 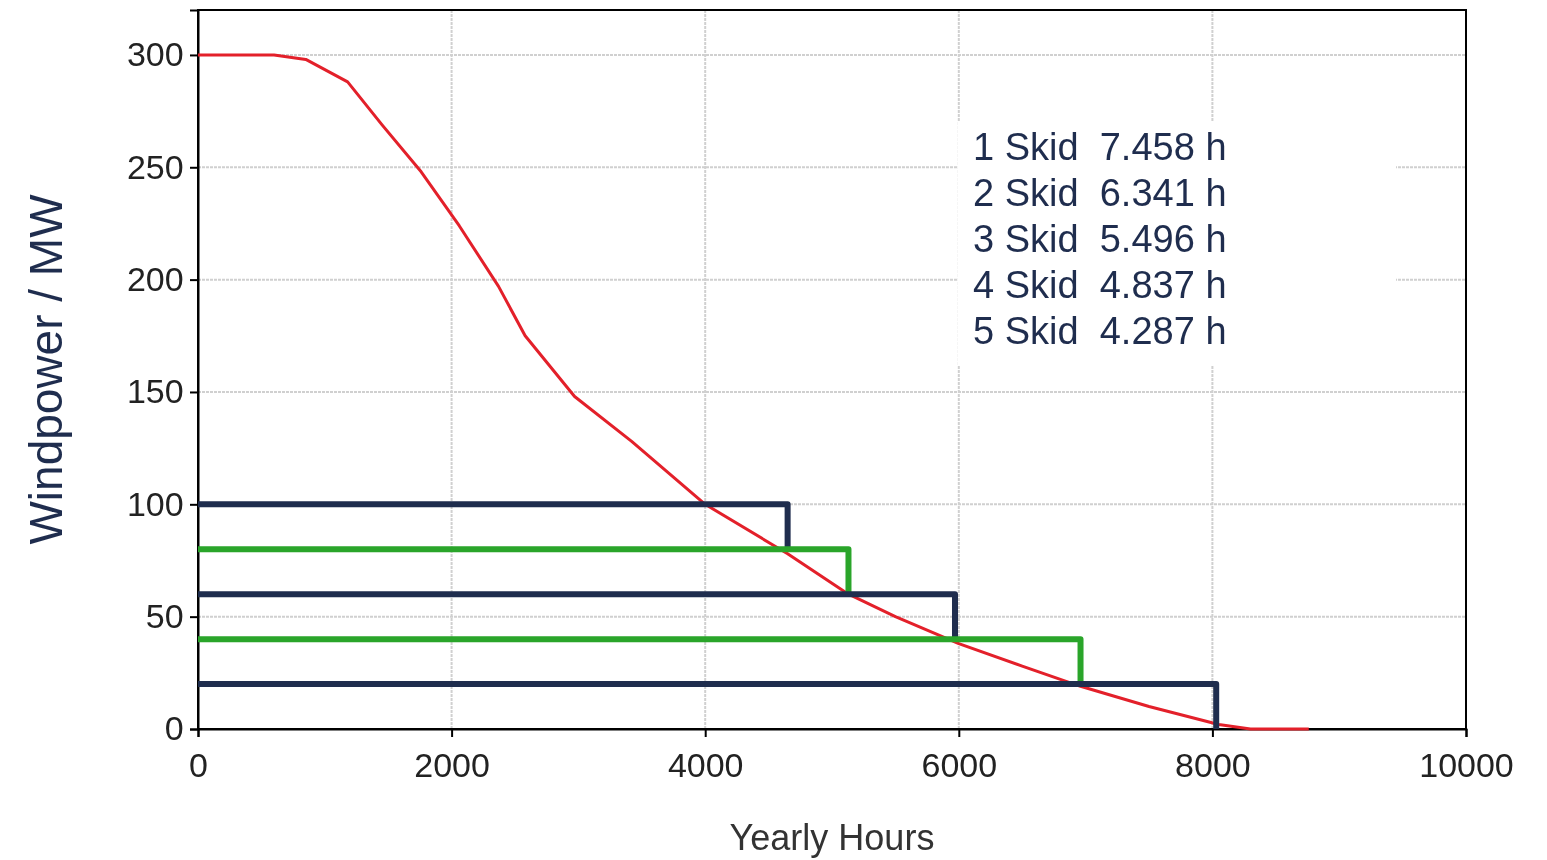 What do you see at coordinates (164, 616) in the screenshot?
I see `y-tick-label: 50` at bounding box center [164, 616].